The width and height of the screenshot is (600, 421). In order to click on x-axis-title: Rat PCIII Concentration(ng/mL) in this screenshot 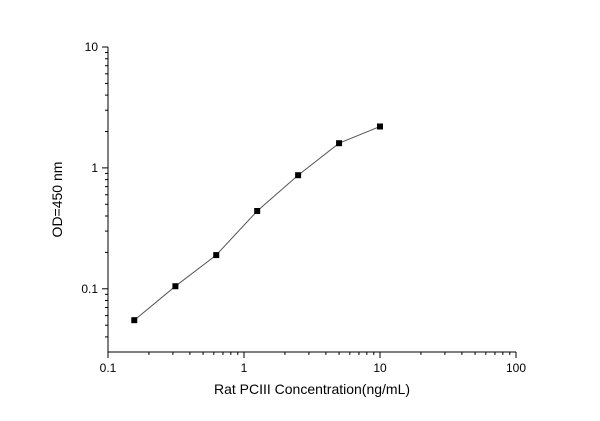, I will do `click(312, 389)`.